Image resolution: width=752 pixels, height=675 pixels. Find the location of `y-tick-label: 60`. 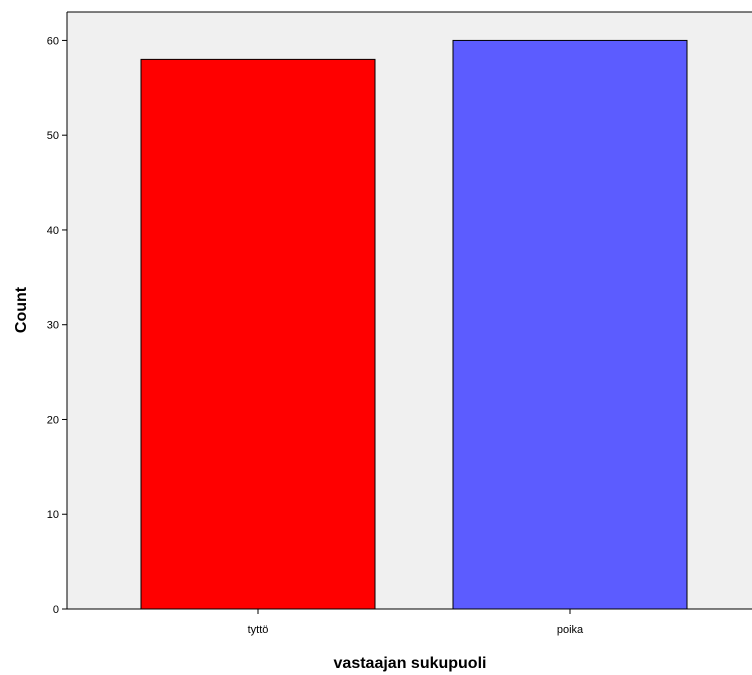

y-tick-label: 60 is located at coordinates (53, 41).